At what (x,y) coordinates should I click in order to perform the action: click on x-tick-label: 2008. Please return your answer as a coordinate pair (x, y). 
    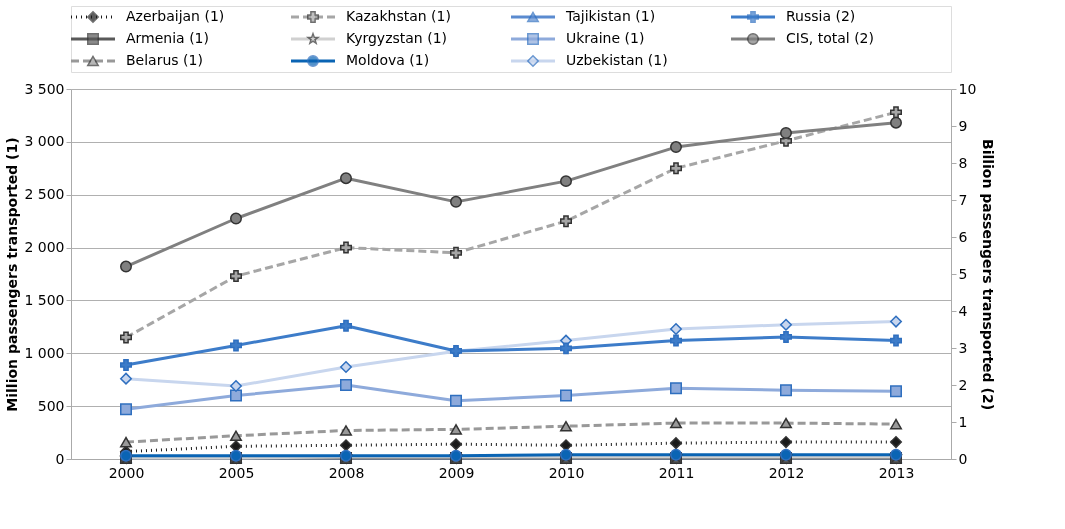
    Looking at the image, I should click on (346, 472).